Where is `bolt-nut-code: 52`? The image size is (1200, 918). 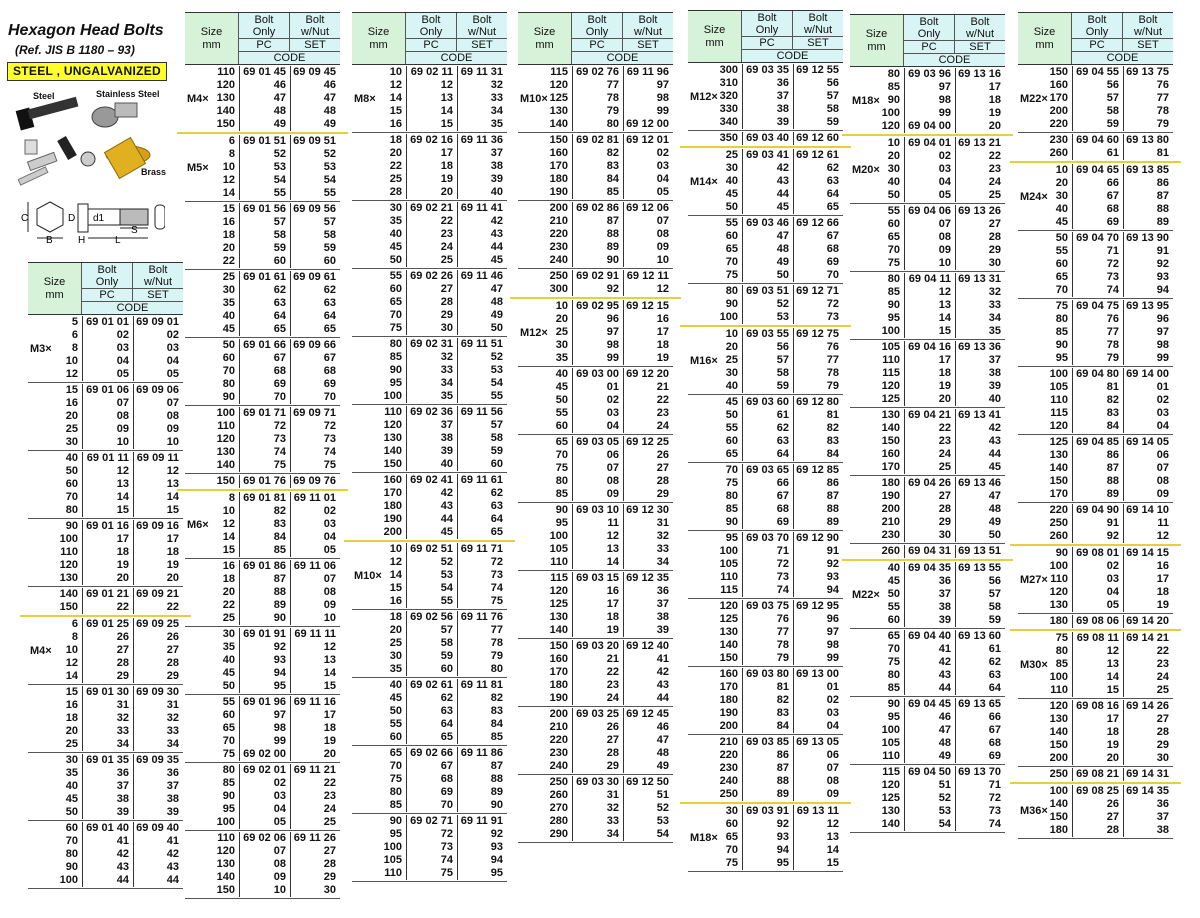
bolt-nut-code: 52 is located at coordinates (648, 808).